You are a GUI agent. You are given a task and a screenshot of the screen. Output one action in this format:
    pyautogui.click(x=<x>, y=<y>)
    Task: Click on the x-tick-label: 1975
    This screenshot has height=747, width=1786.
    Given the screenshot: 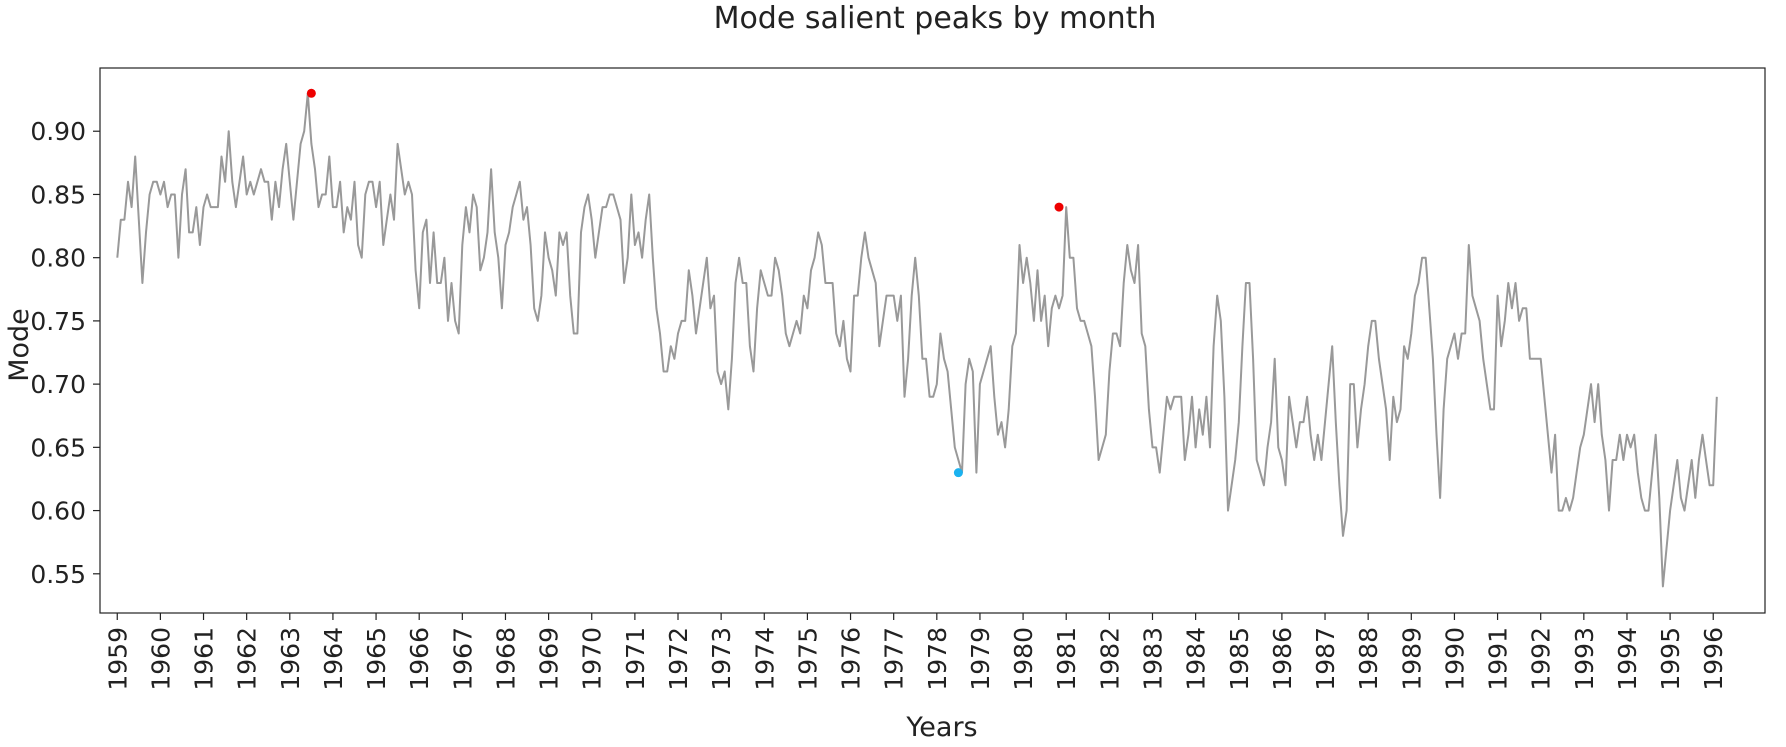 What is the action you would take?
    pyautogui.click(x=807, y=659)
    